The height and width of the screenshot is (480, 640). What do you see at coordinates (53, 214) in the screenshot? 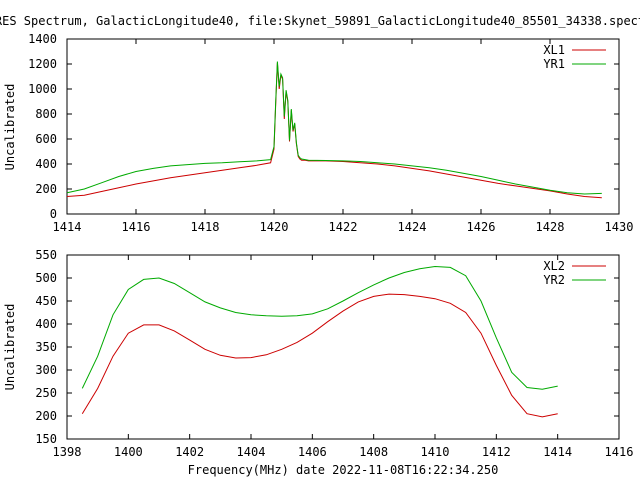
I see `y-tick-label: 0` at bounding box center [53, 214].